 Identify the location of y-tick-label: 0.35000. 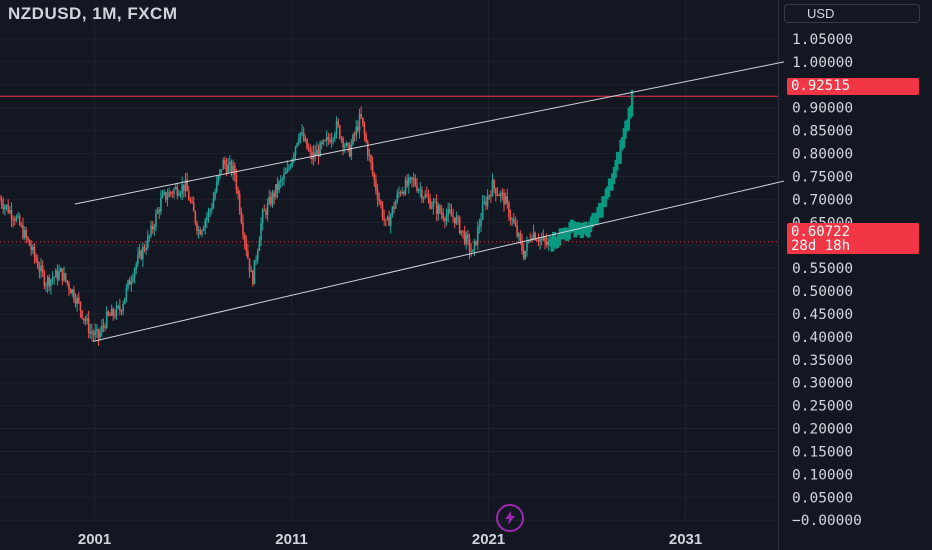
(822, 361).